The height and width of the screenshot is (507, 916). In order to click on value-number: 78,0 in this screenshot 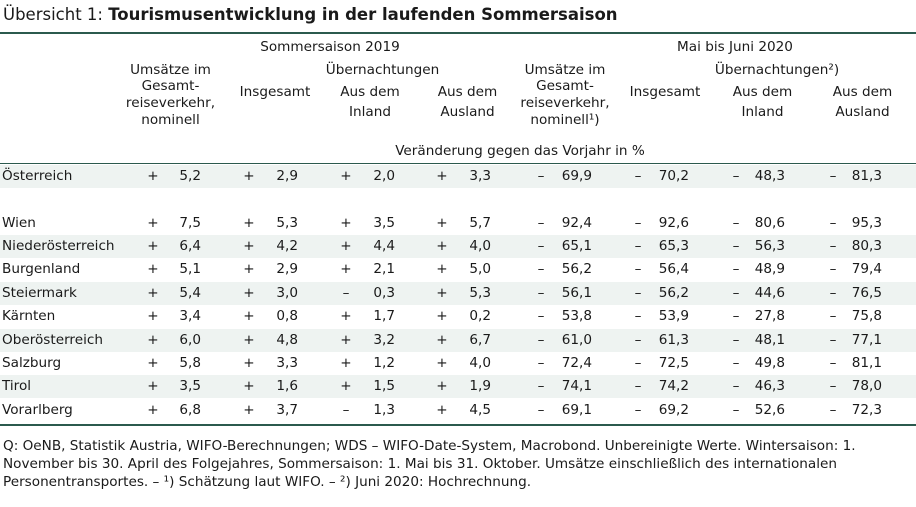, I will do `click(866, 386)`.